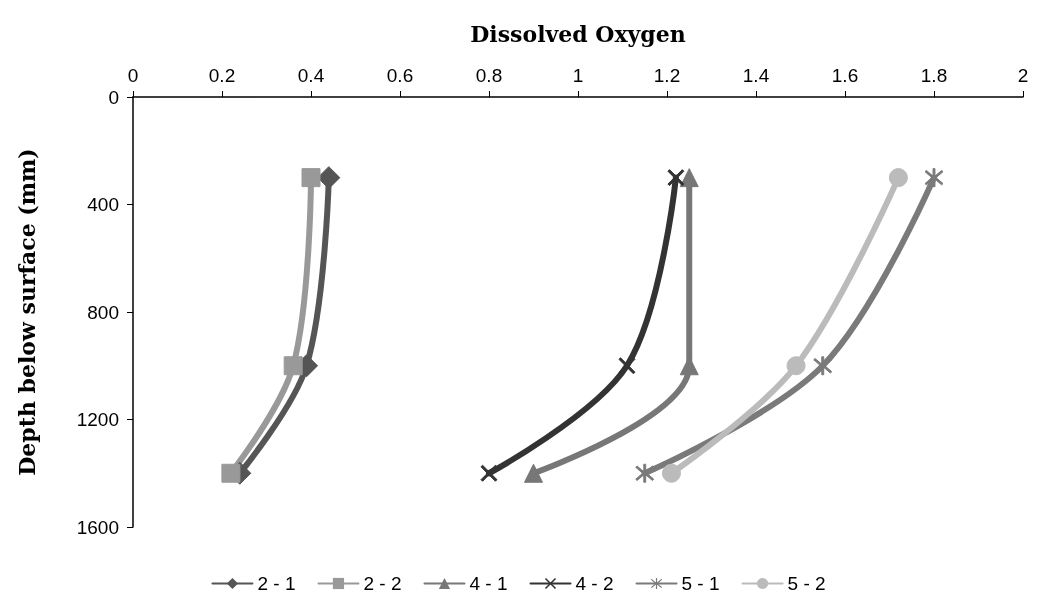  What do you see at coordinates (489, 75) in the screenshot?
I see `x-tick-label: 0.8` at bounding box center [489, 75].